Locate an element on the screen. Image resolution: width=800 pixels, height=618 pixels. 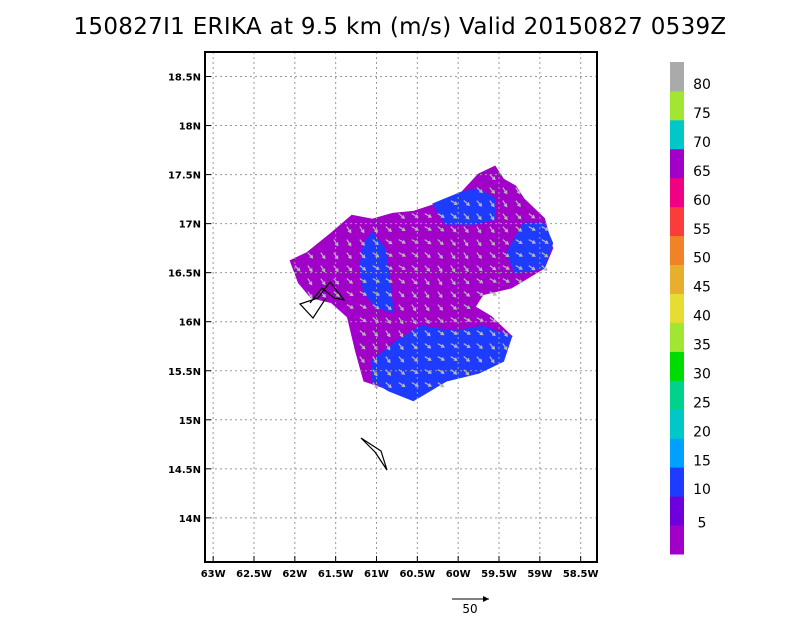
x-tick-label: 58.5W is located at coordinates (581, 574).